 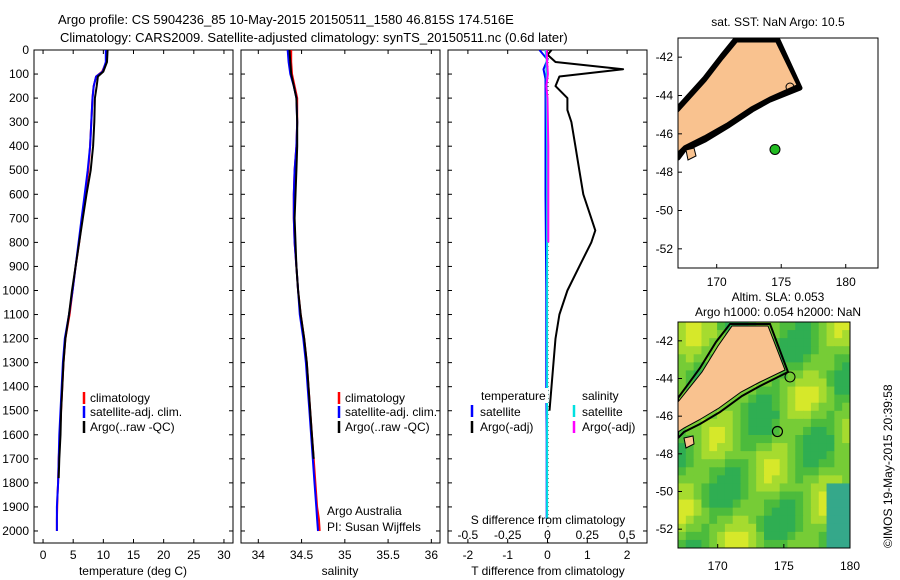 What do you see at coordinates (775, 149) in the screenshot?
I see `sst-argo-location` at bounding box center [775, 149].